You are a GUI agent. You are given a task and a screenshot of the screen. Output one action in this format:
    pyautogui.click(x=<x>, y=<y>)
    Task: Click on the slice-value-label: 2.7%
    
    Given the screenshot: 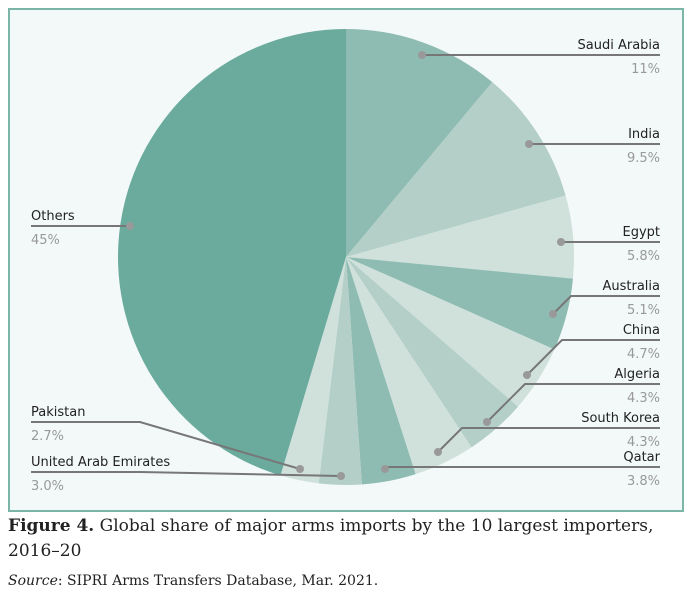 What is the action you would take?
    pyautogui.click(x=47, y=436)
    